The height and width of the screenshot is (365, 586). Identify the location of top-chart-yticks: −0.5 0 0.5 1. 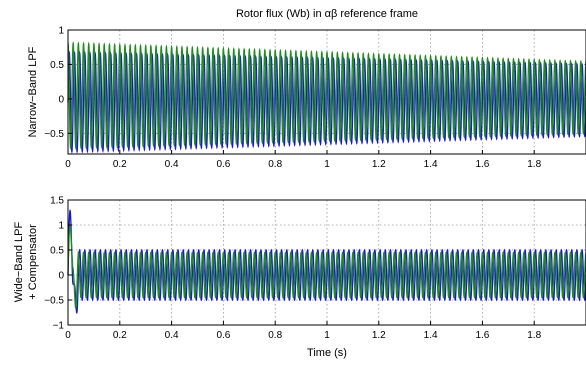
(58, 83).